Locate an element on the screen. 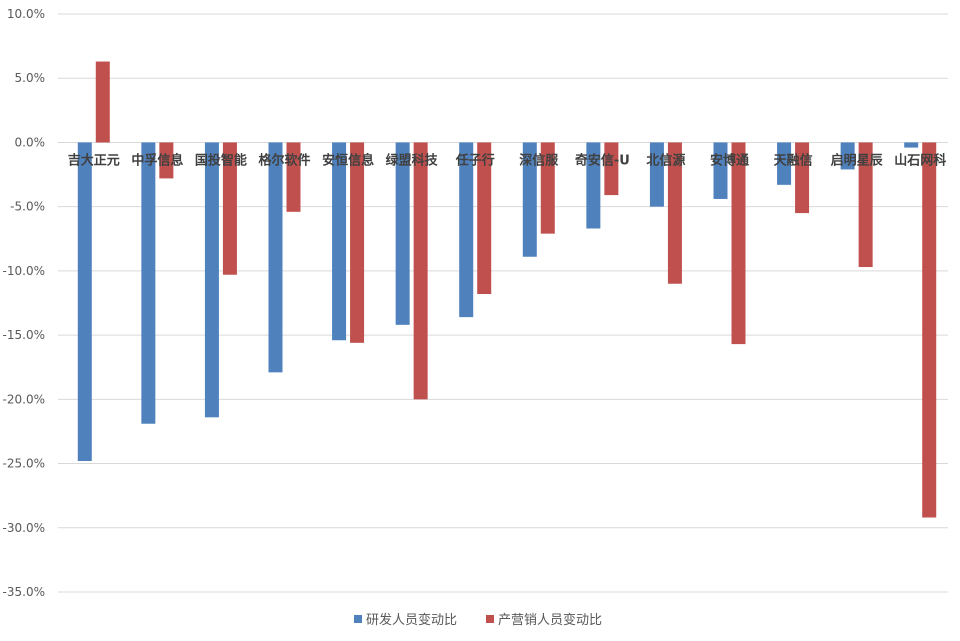  legend: 研发人员变动比 产营销人员变动比 is located at coordinates (478, 620).